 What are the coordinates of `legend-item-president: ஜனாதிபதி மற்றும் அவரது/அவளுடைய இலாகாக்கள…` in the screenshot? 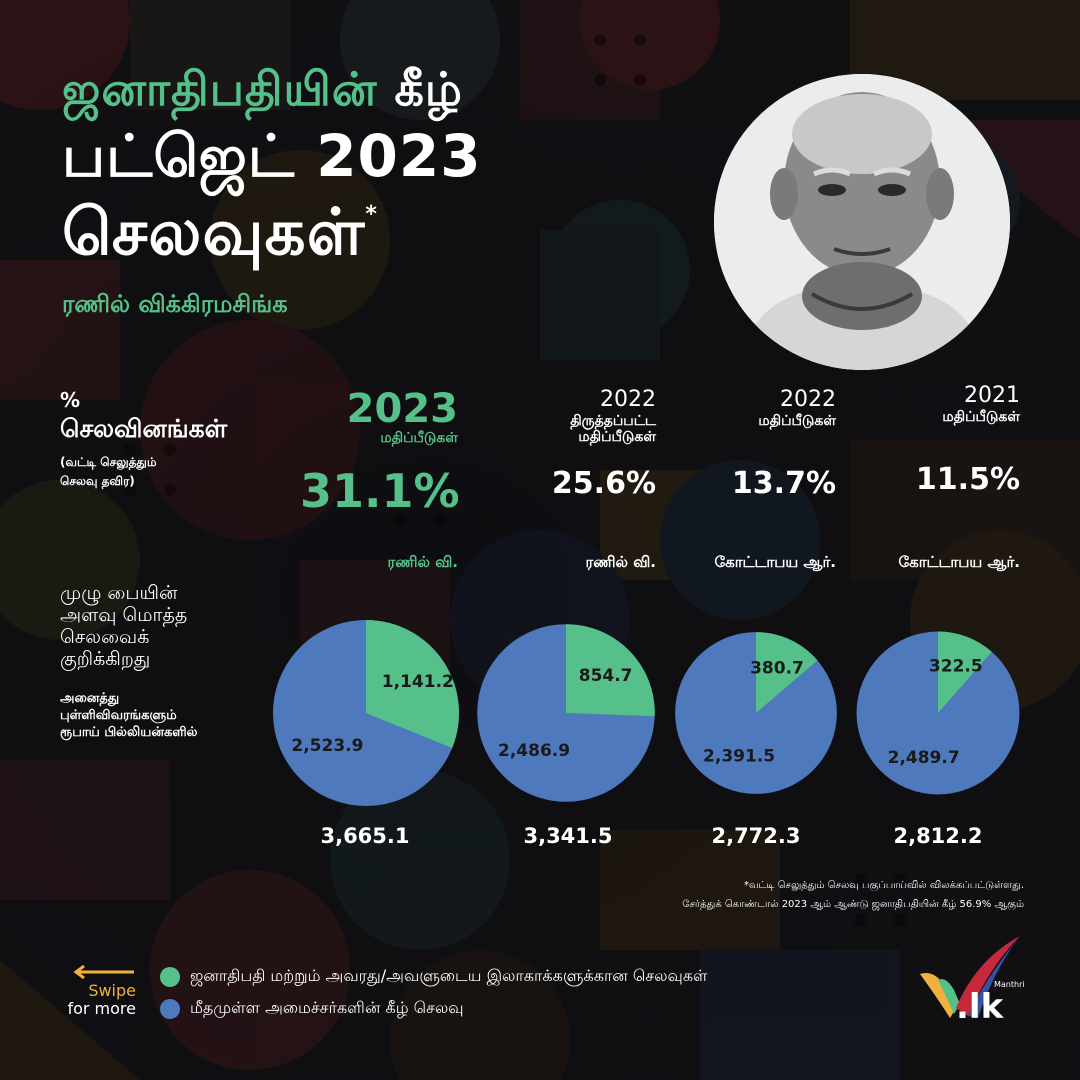 It's located at (433, 976).